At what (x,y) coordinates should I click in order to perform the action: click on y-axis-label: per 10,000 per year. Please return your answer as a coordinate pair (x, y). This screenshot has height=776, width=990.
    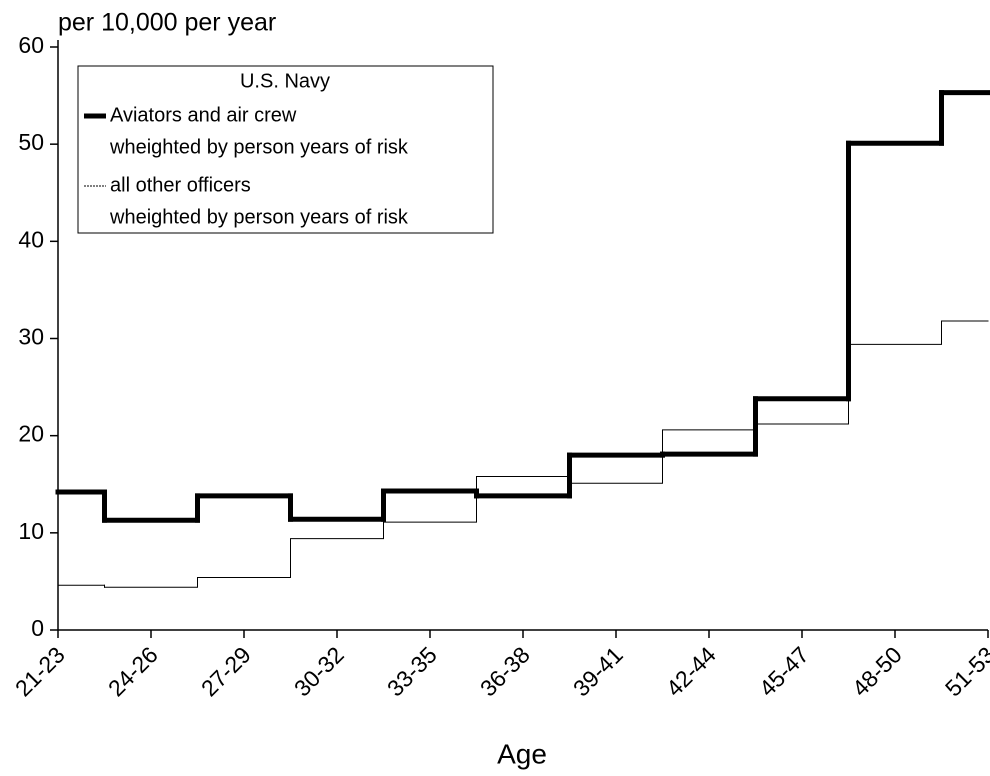
    Looking at the image, I should click on (167, 23).